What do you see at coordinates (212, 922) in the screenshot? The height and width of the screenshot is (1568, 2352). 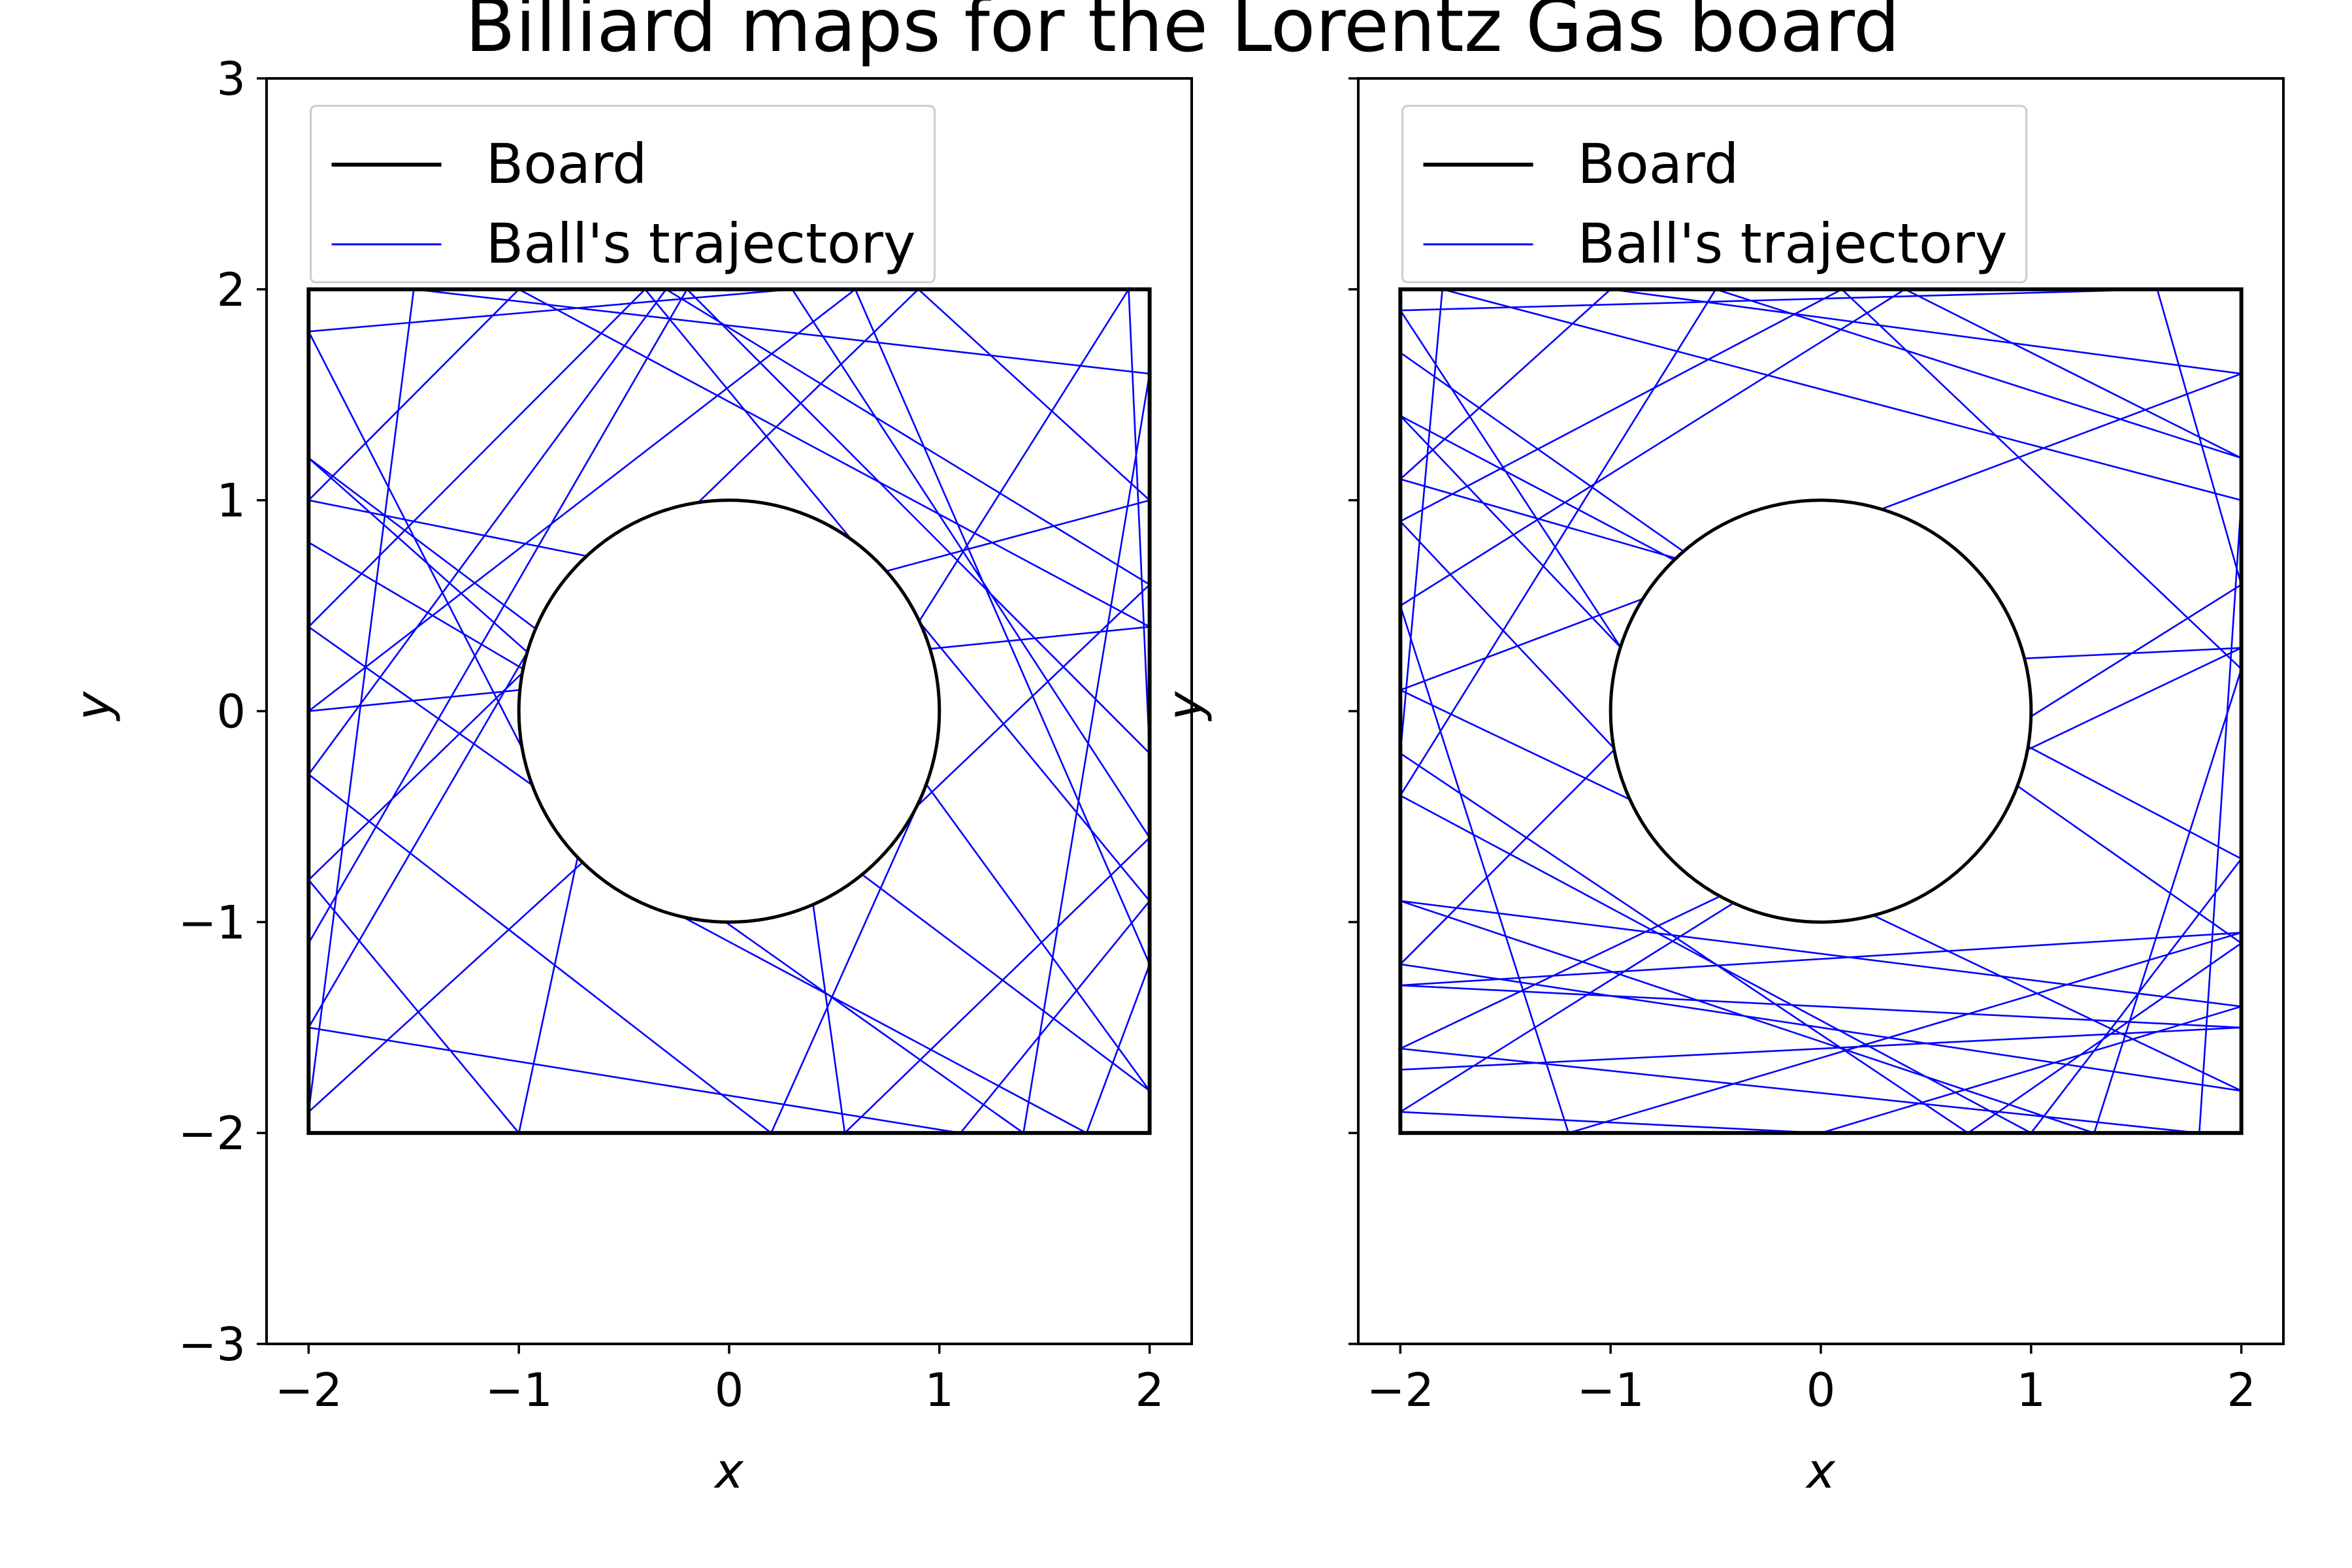 I see `y-tick-label: −1` at bounding box center [212, 922].